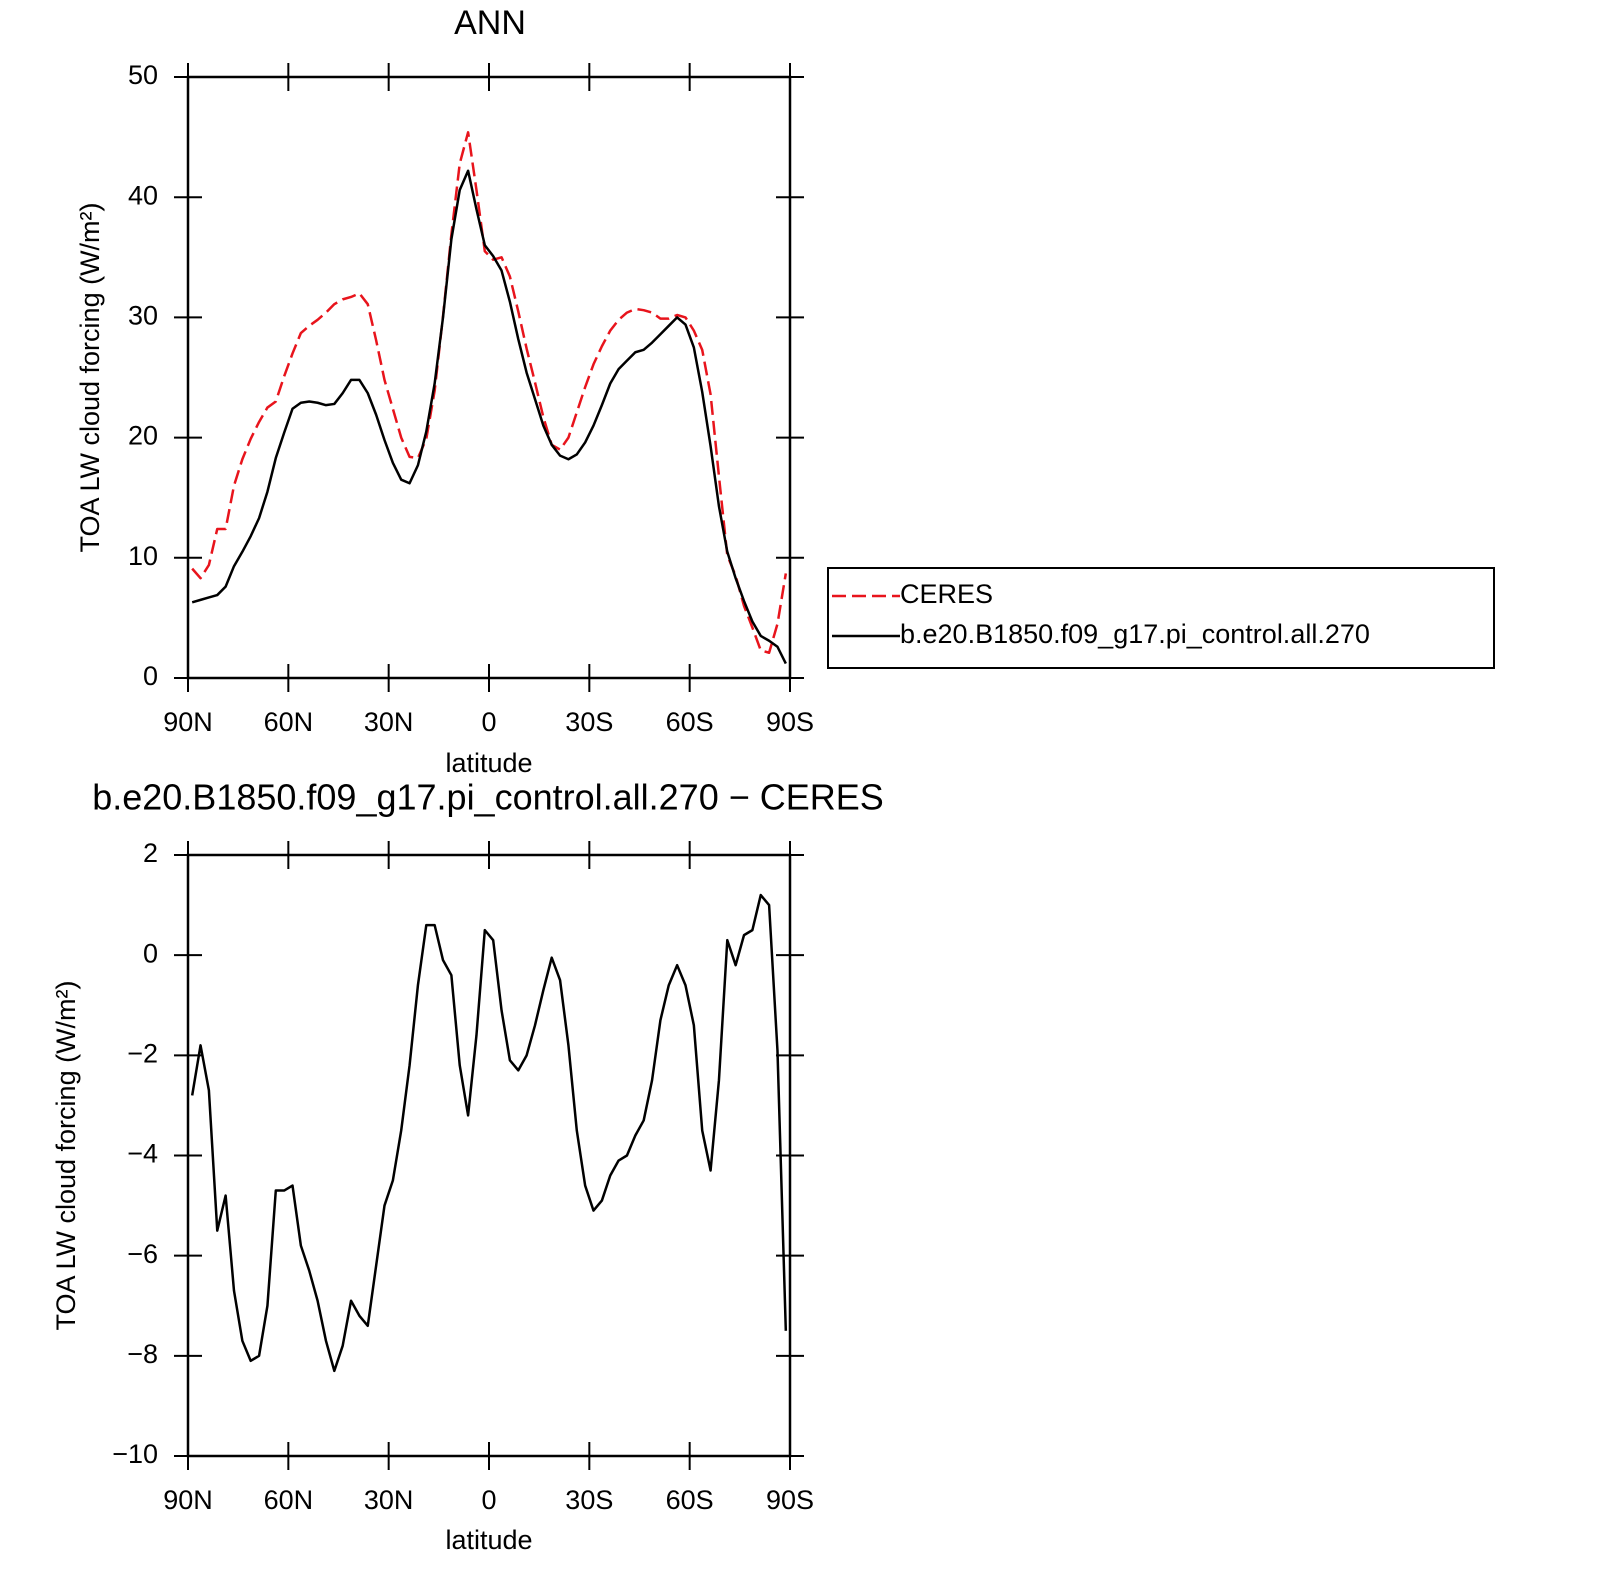  I want to click on y-tick-label: 40, so click(143, 195).